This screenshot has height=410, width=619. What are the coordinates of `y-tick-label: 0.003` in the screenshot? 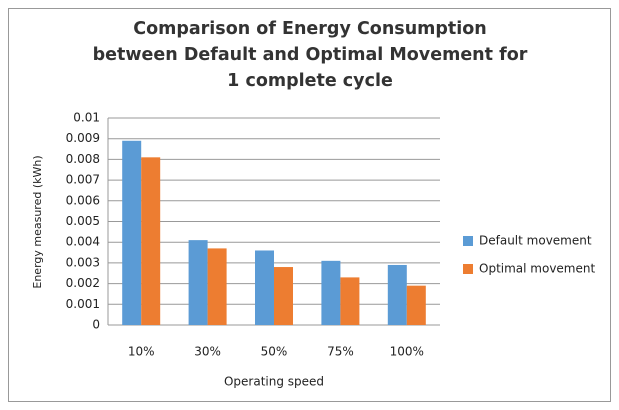 It's located at (83, 262).